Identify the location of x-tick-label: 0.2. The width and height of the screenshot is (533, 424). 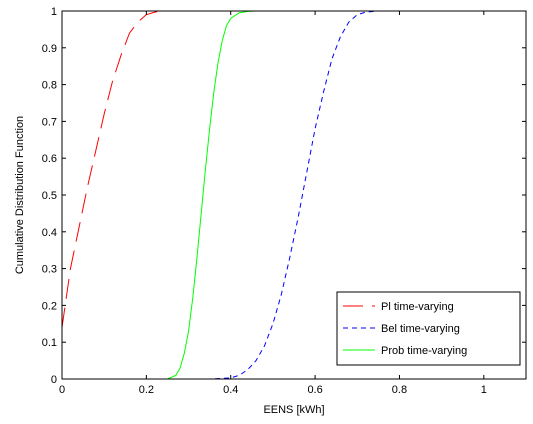
(146, 390).